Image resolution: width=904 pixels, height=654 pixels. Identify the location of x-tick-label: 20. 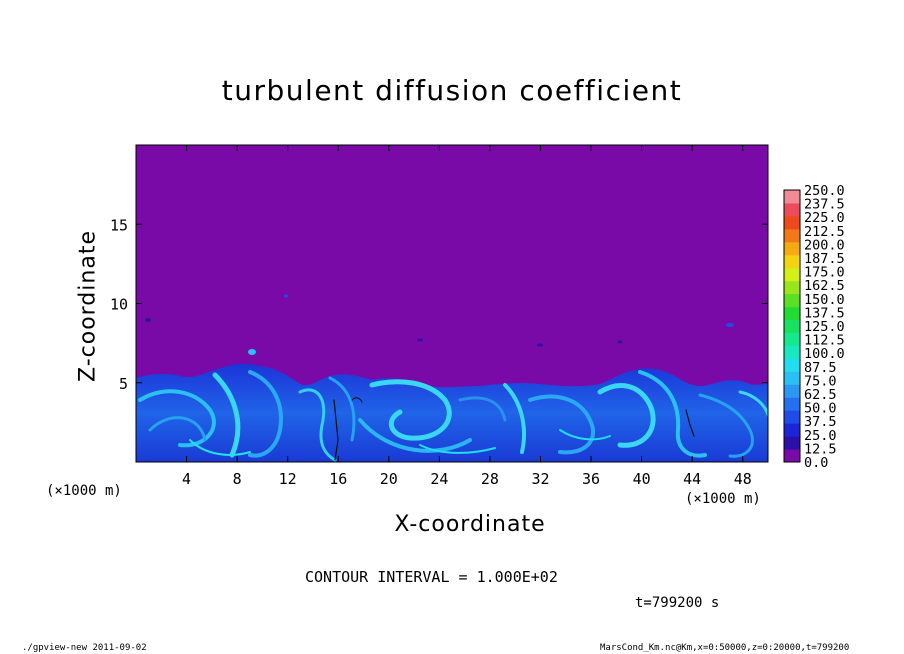
(389, 479).